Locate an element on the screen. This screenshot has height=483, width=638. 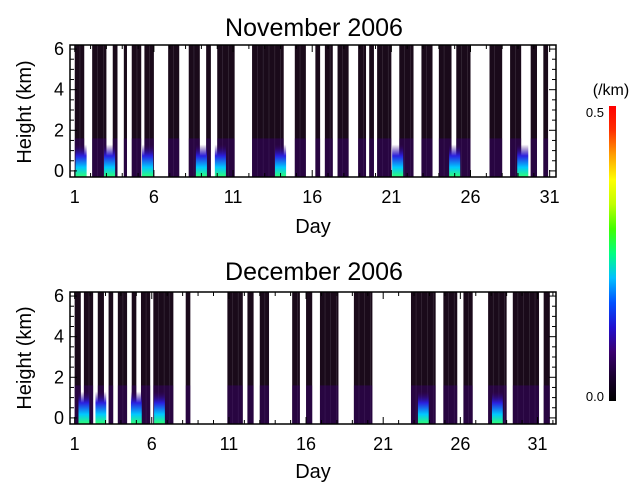
y-axis-label: Height (km) is located at coordinates (25, 357).